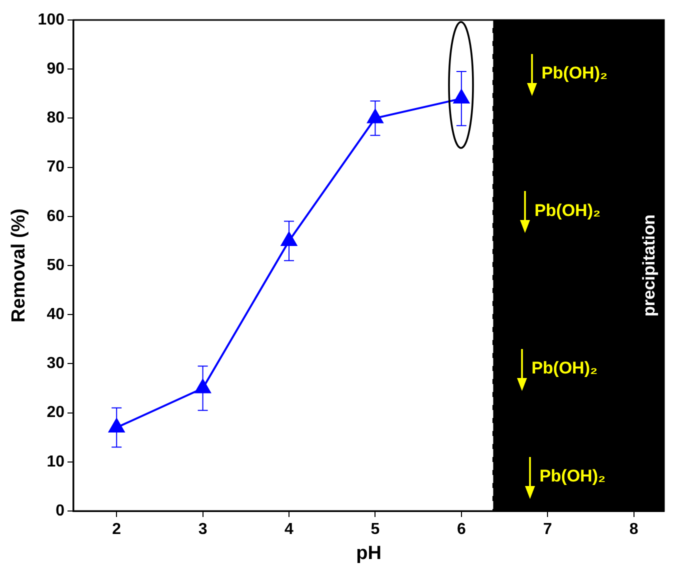 Image resolution: width=674 pixels, height=565 pixels. What do you see at coordinates (547, 529) in the screenshot?
I see `x-tick-label: 7` at bounding box center [547, 529].